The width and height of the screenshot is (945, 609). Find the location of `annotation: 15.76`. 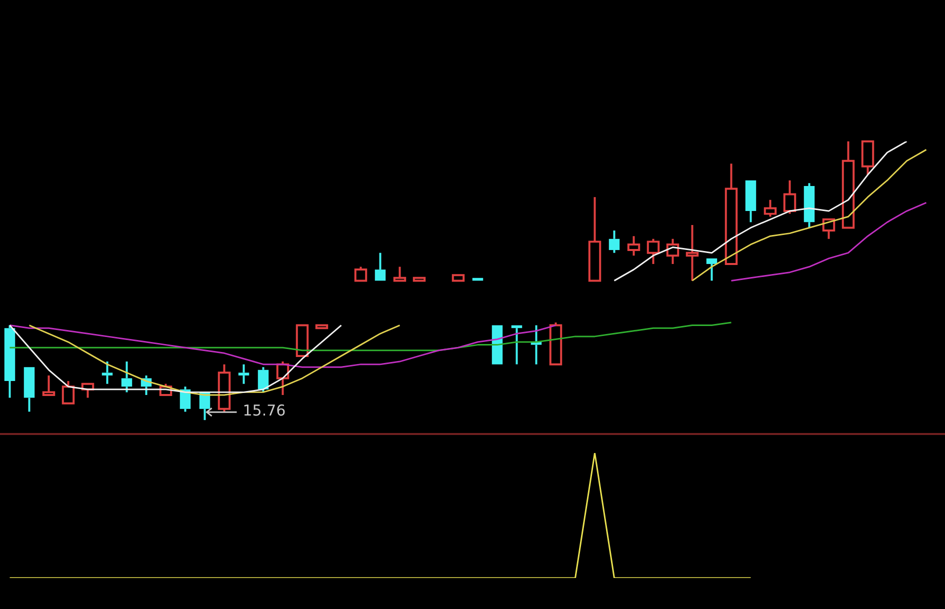

annotation: 15.76 is located at coordinates (264, 411).